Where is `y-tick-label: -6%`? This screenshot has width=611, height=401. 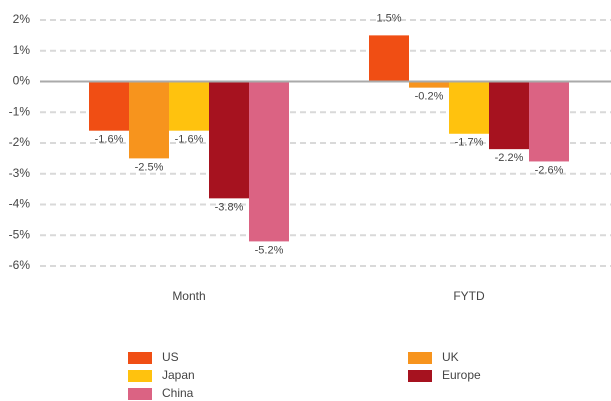 y-tick-label: -6% is located at coordinates (20, 265).